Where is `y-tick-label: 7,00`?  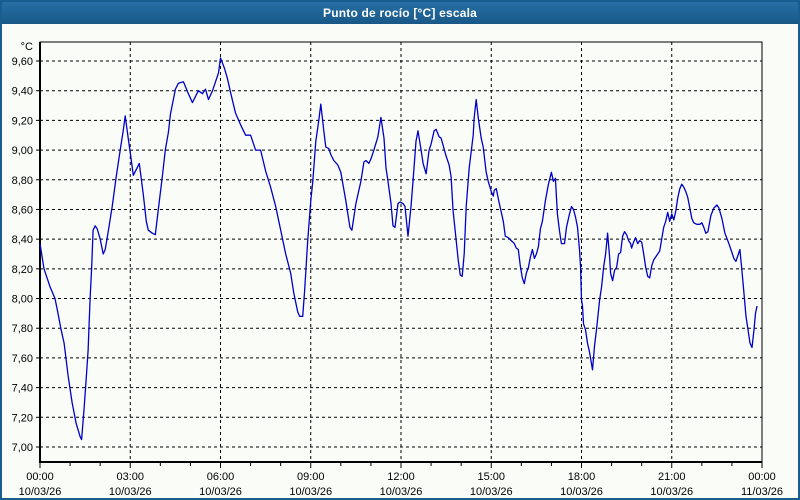 y-tick-label: 7,00 is located at coordinates (22, 448).